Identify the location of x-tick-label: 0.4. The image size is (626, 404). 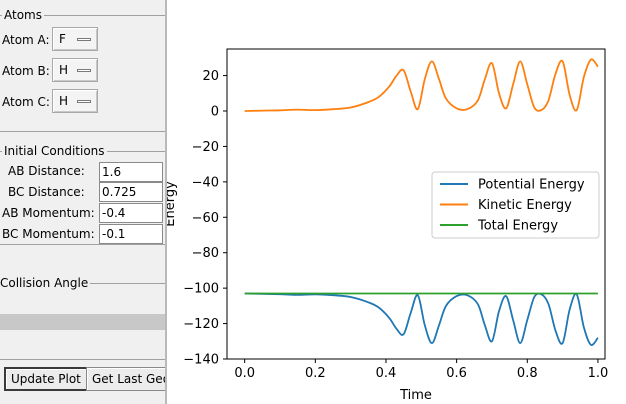
(386, 373).